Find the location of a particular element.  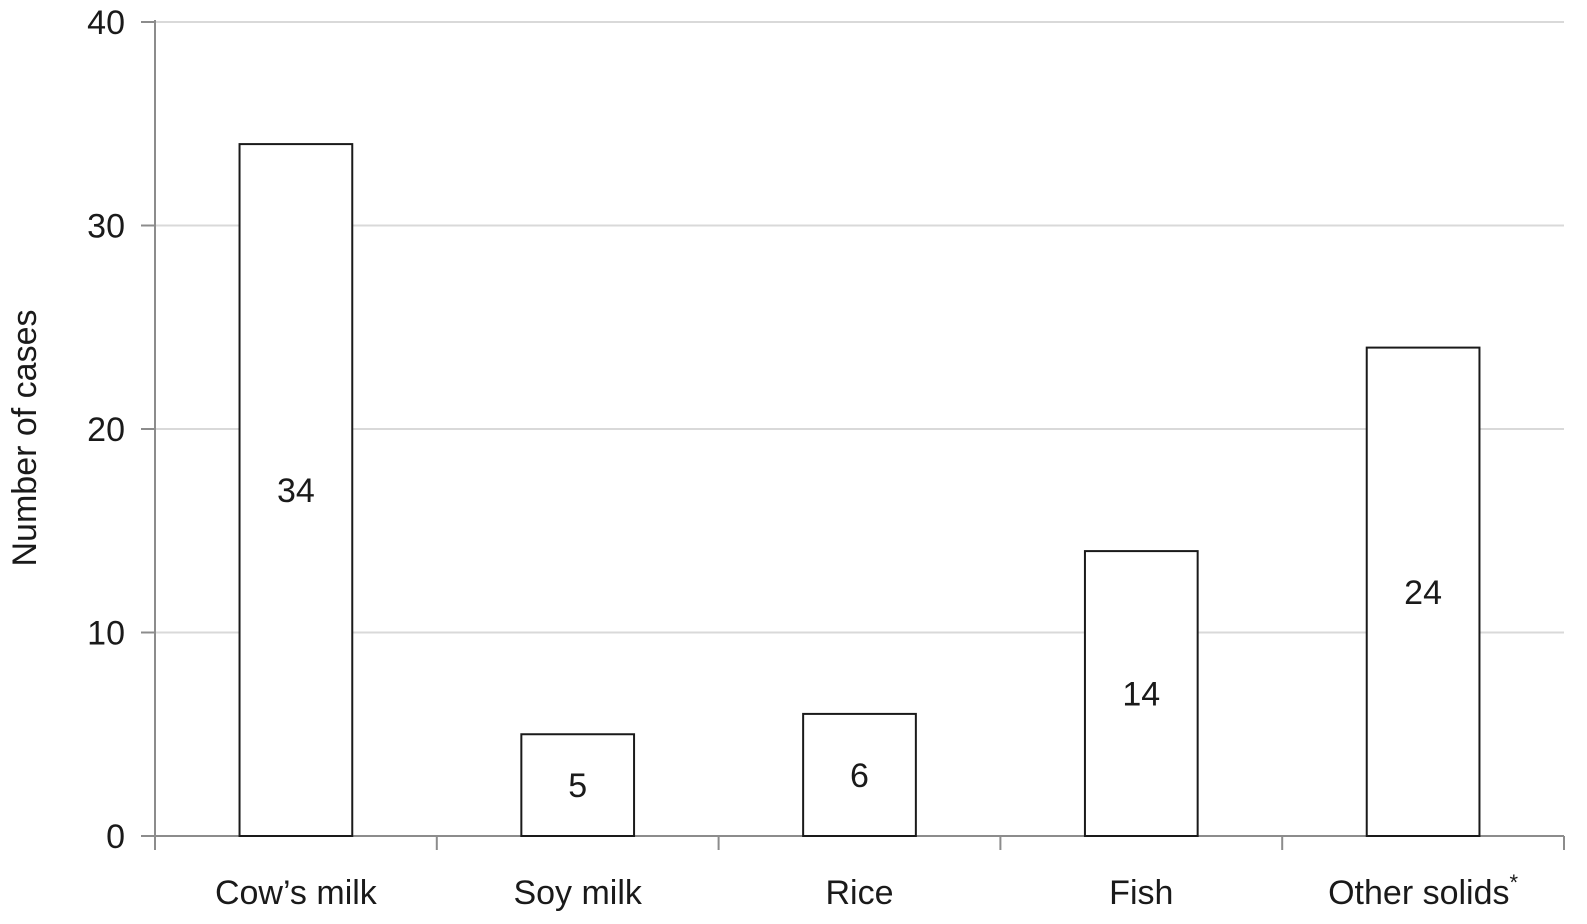

category-name: Soy milk is located at coordinates (577, 893).